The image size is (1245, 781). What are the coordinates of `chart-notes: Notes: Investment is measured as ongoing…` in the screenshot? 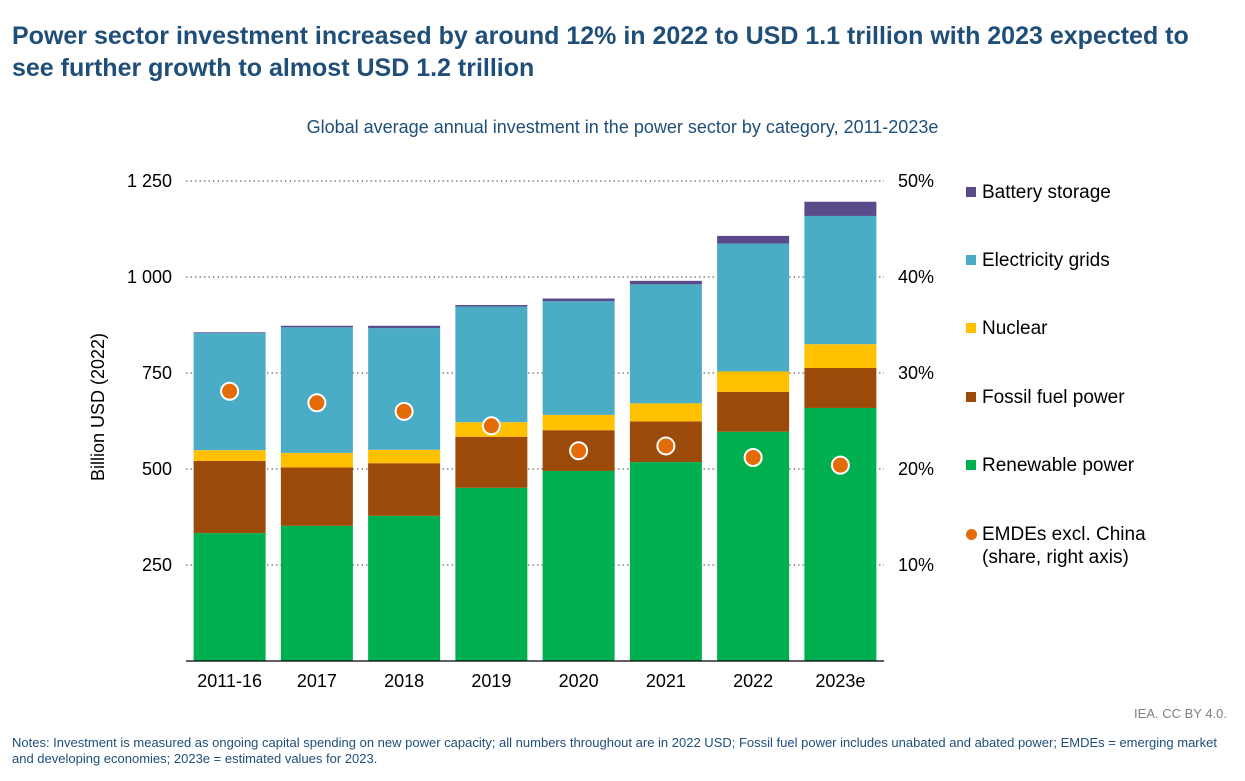 It's located at (614, 750).